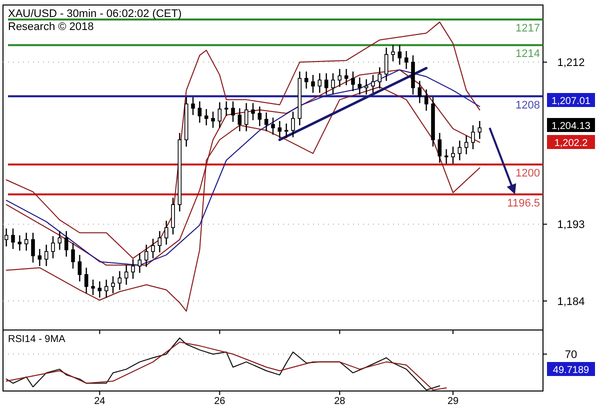 This screenshot has width=611, height=406. What do you see at coordinates (571, 101) in the screenshot?
I see `text: 1,207.01` at bounding box center [571, 101].